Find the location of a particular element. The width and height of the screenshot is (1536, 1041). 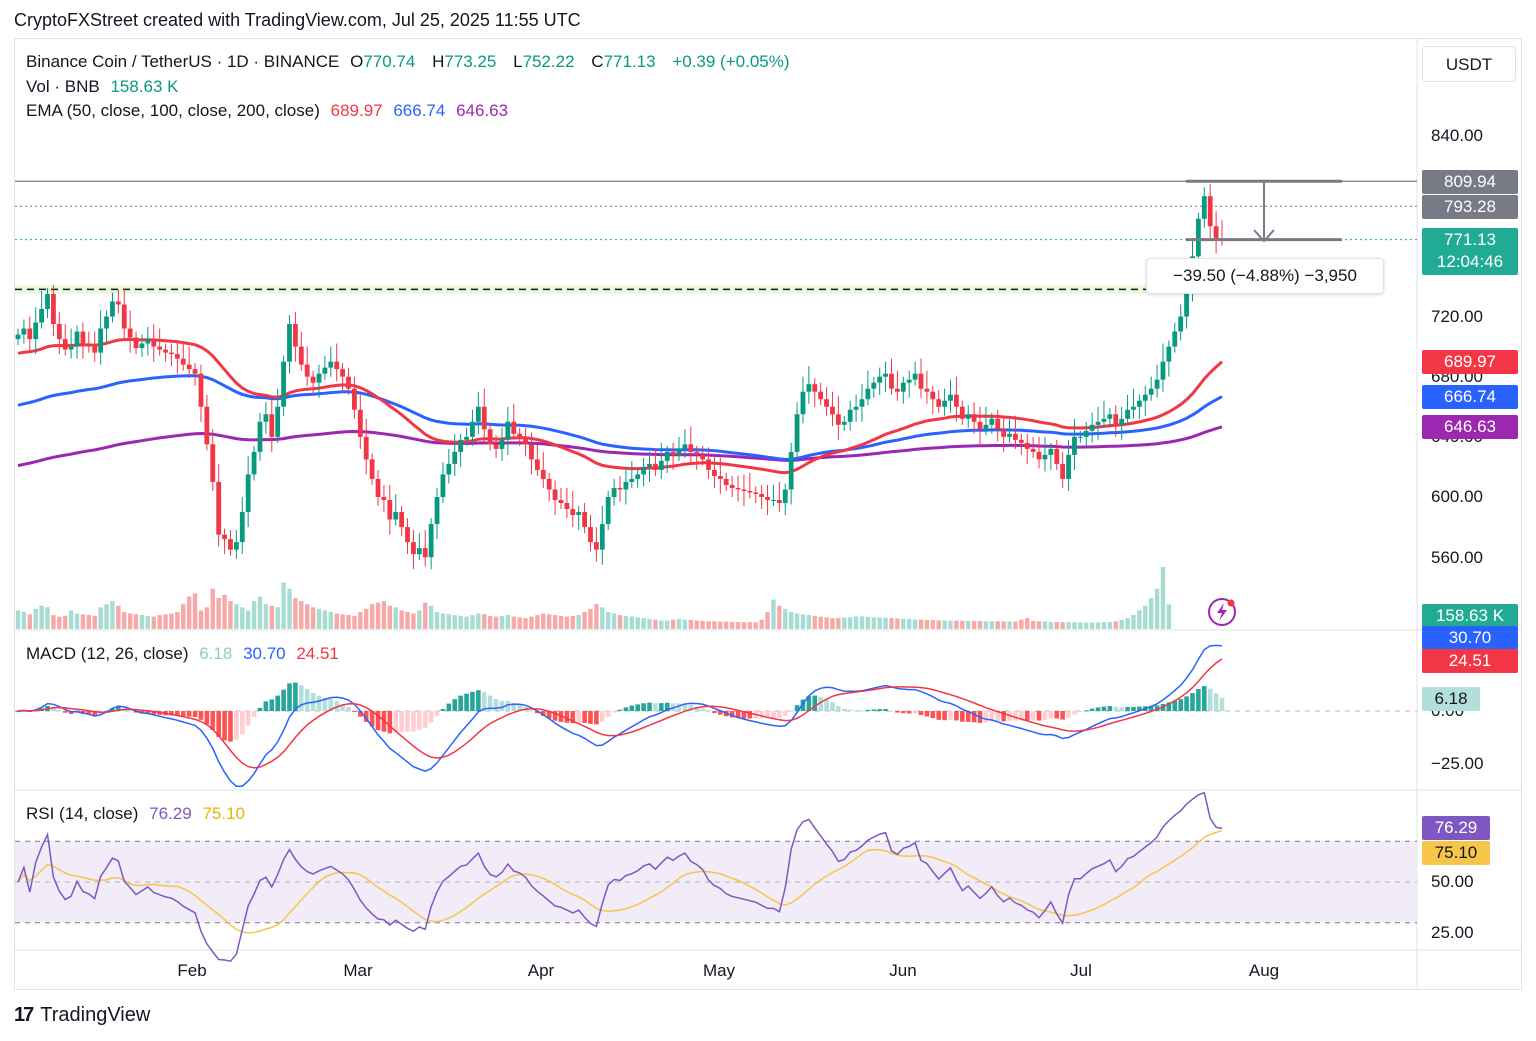

macd-line-value: 30.70 is located at coordinates (264, 653).